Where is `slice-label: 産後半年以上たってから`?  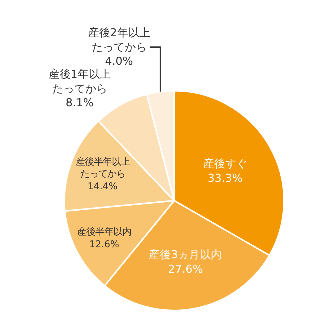 slice-label: 産後半年以上たってから is located at coordinates (103, 168).